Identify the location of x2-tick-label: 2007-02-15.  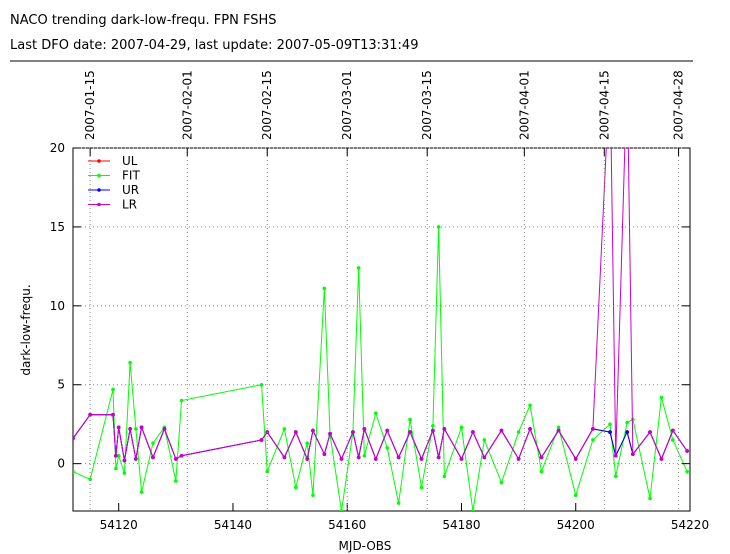
(267, 105).